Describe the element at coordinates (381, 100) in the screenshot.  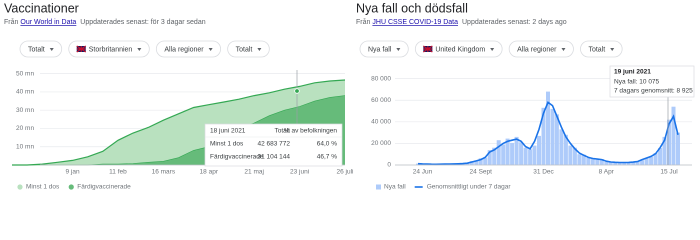
I see `y-tick-label: 60 000` at that location.